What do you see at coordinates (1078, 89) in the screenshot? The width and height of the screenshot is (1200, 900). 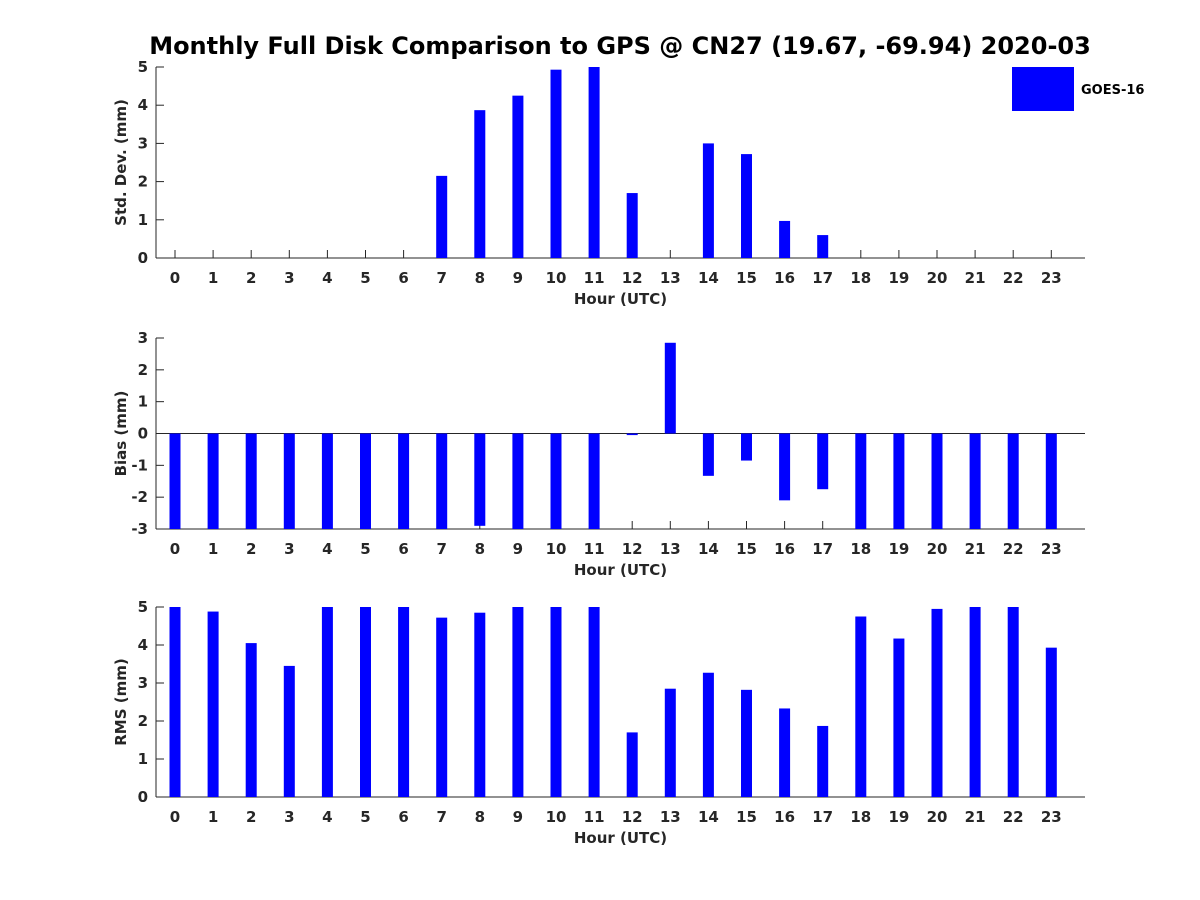 I see `legend: GOES-16` at bounding box center [1078, 89].